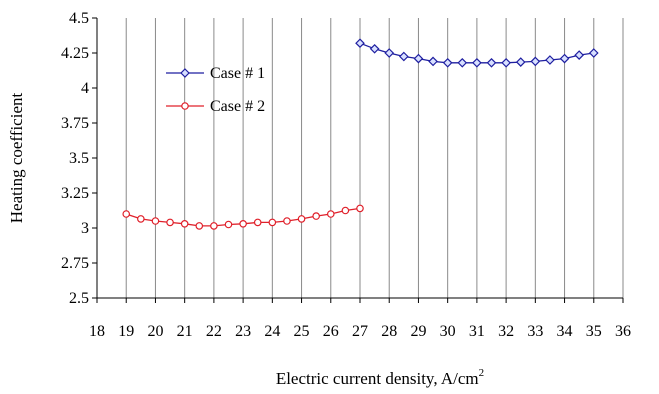 The image size is (659, 394). I want to click on x-tick-label-34: 34, so click(565, 331).